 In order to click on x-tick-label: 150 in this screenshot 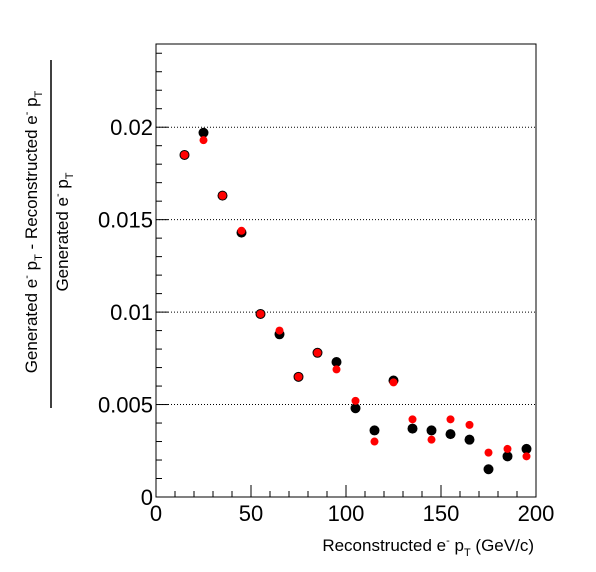, I will do `click(441, 513)`.